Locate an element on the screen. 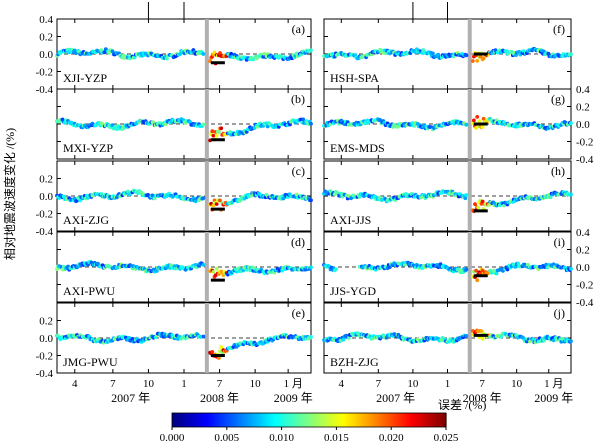 This screenshot has height=448, width=603. panel-hsh-spa: HSH-SPA (f) is located at coordinates (447, 54).